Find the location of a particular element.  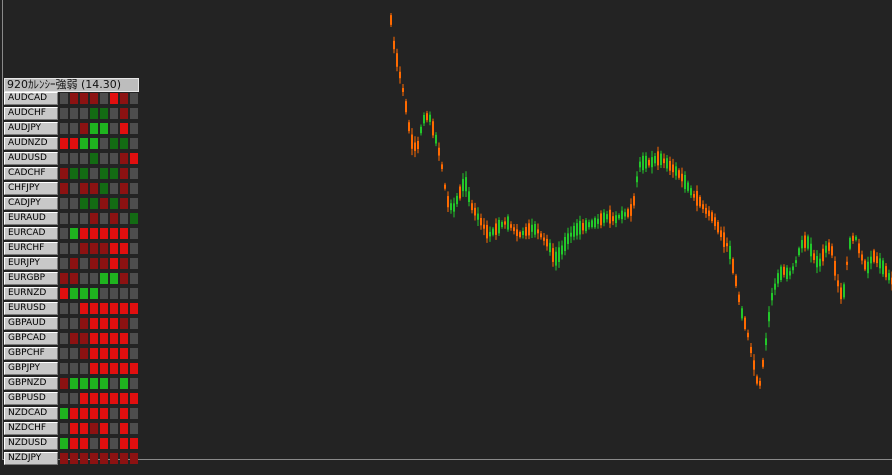

pair-label: GBPCAD is located at coordinates (31, 338).